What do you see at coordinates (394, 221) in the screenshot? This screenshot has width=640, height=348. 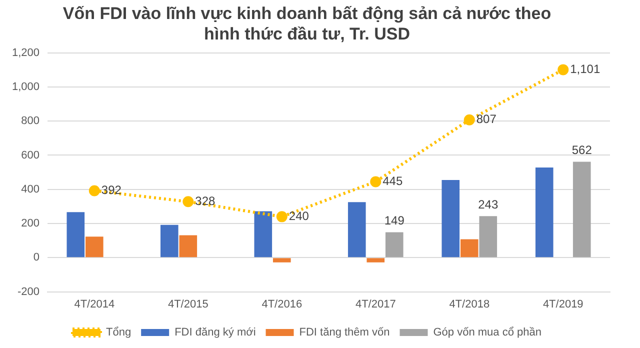 I see `data-label: 149` at bounding box center [394, 221].